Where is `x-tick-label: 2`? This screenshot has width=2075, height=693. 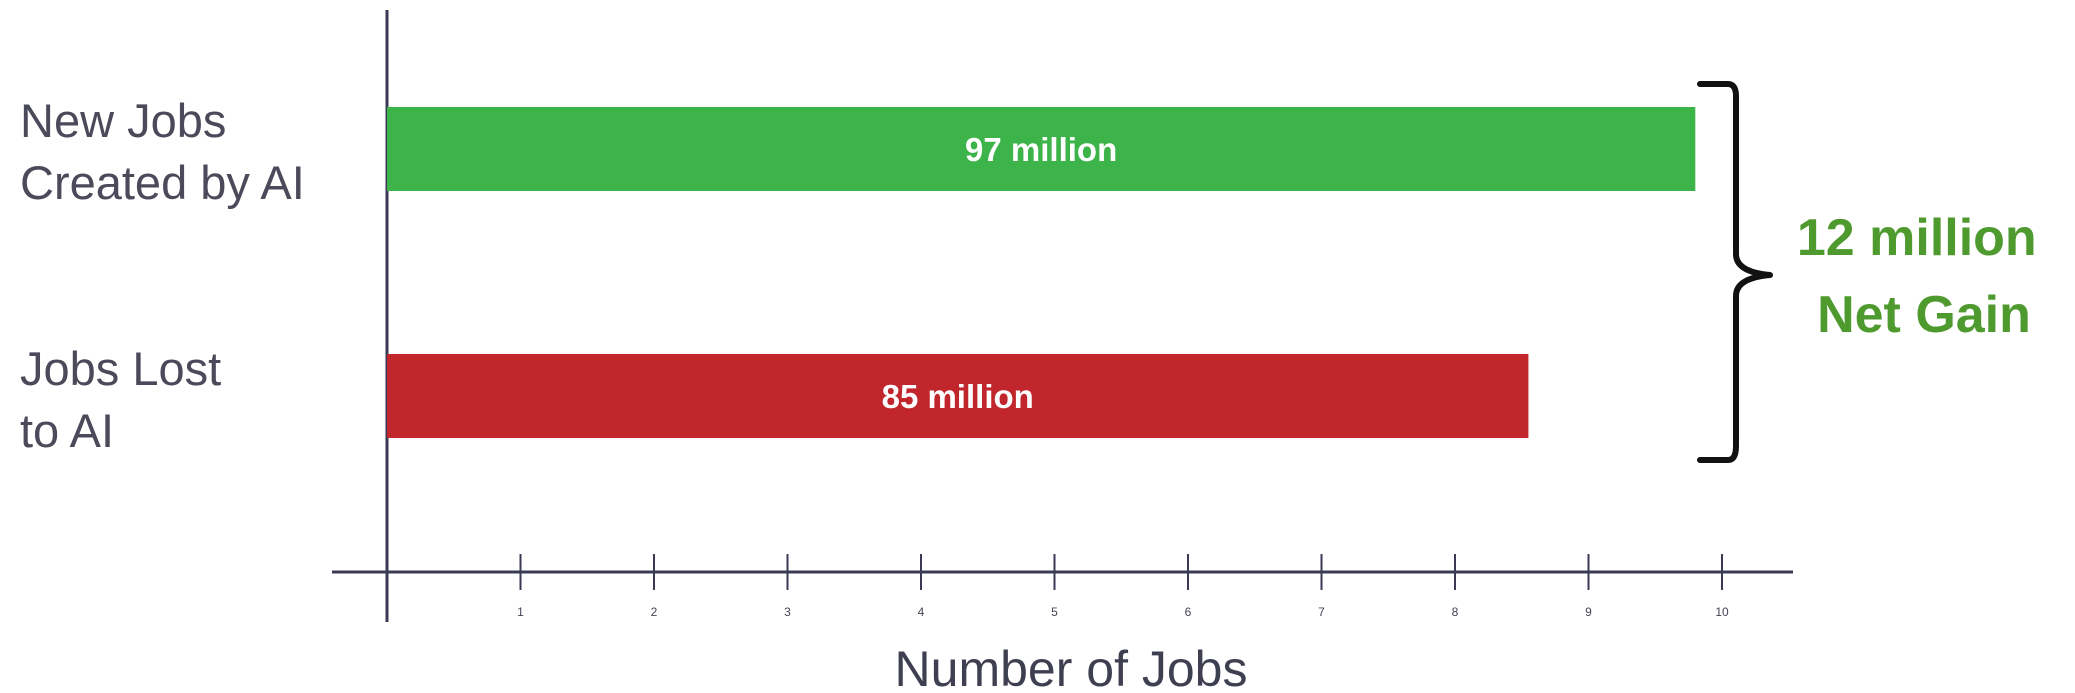 x-tick-label: 2 is located at coordinates (654, 612).